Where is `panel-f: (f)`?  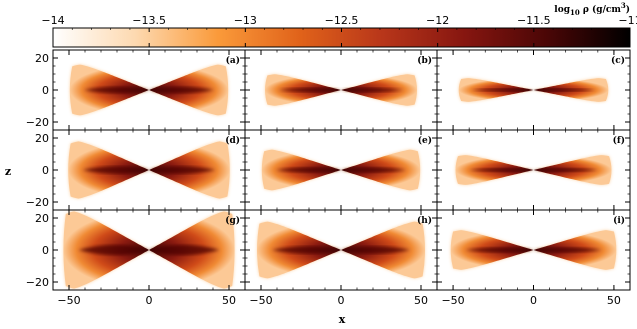
panel-f: (f) is located at coordinates (533, 170).